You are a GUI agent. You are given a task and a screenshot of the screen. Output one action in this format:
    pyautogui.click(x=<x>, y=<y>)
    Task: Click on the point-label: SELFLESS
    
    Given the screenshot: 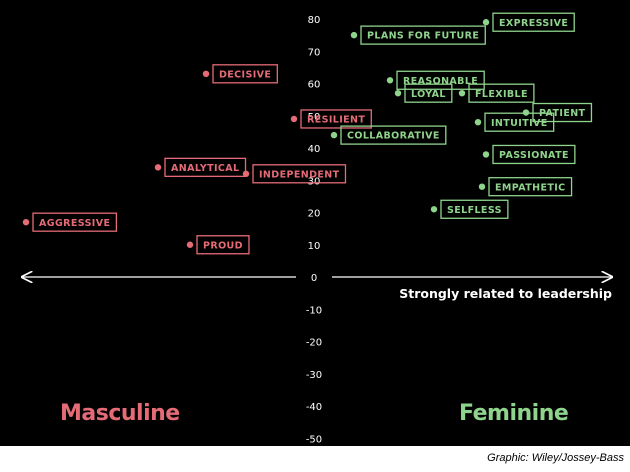 What is the action you would take?
    pyautogui.click(x=474, y=210)
    